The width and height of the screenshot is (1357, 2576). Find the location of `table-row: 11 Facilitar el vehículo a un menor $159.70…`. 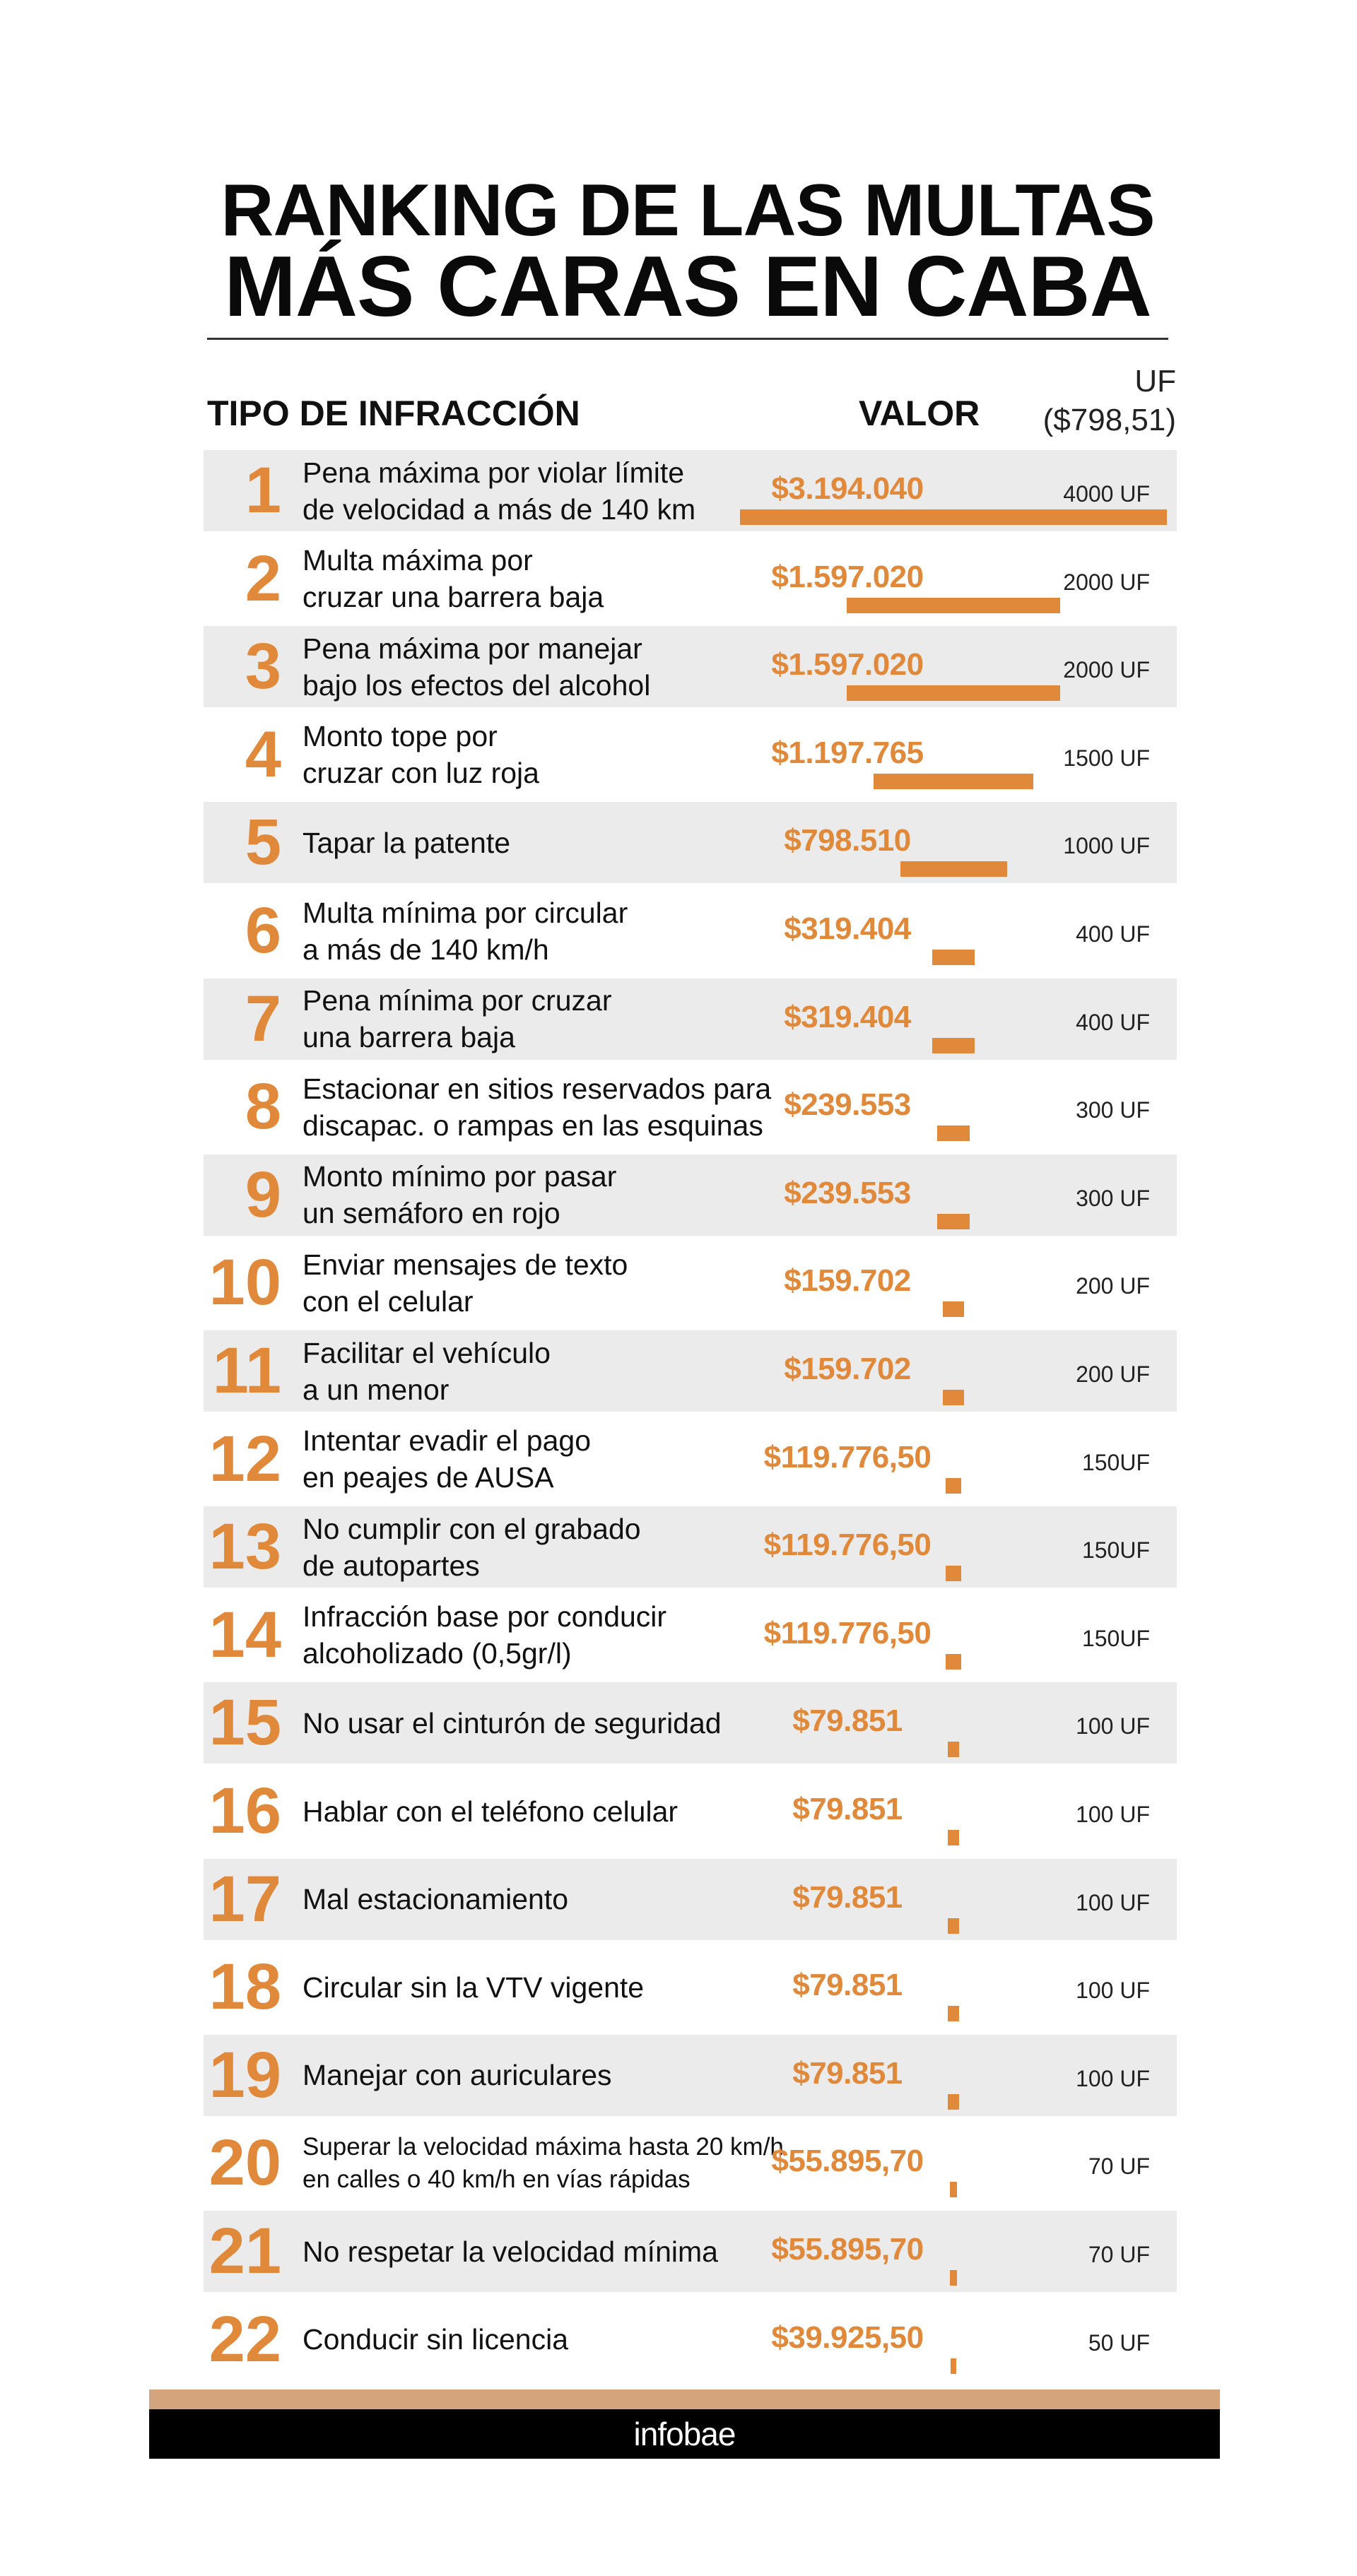

table-row: 11 Facilitar el vehículo a un menor $159.70… is located at coordinates (690, 1371).